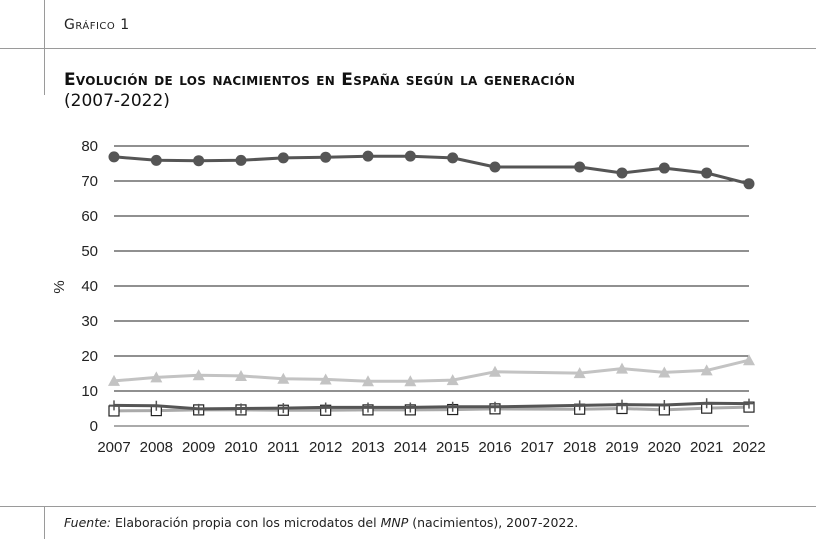 Image resolution: width=816 pixels, height=539 pixels. I want to click on x-tick-label: 2007, so click(113, 447).